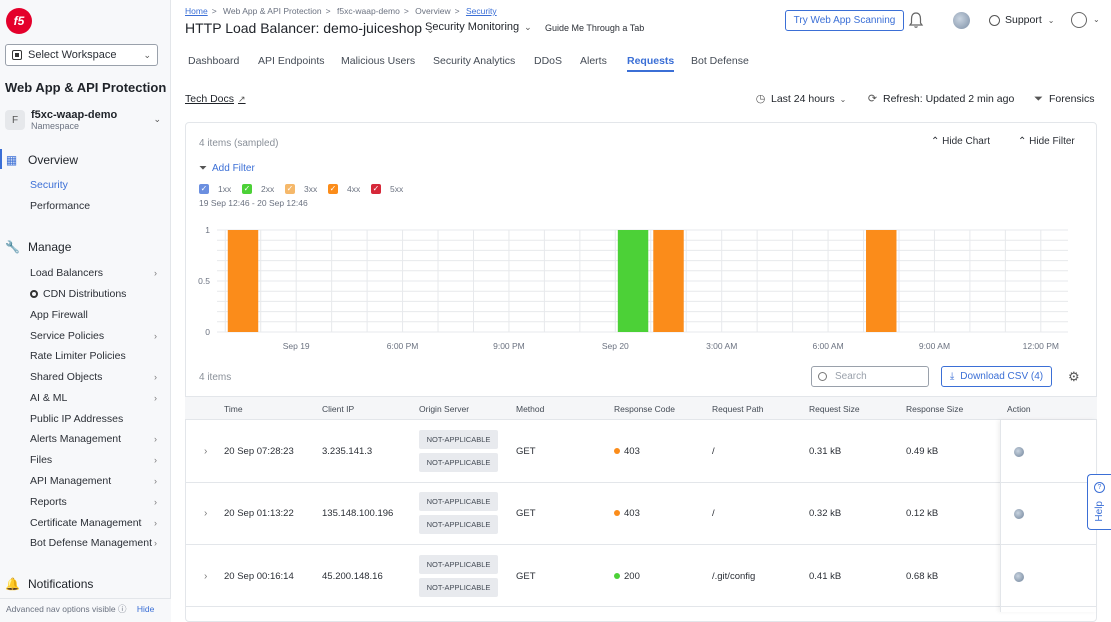  What do you see at coordinates (81, 55) in the screenshot?
I see `workspace-select: Select Workspace ⌄` at bounding box center [81, 55].